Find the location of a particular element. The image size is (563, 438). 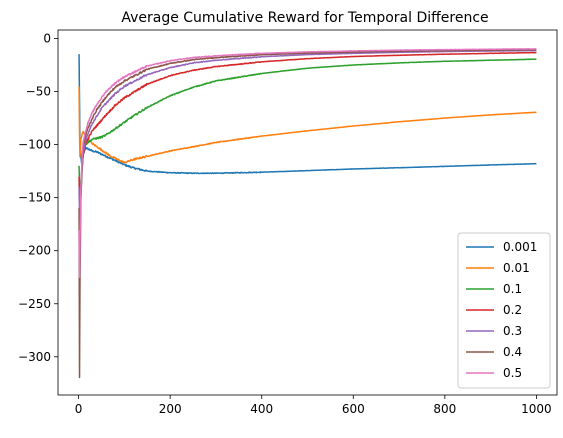

y-tick-label: −100 is located at coordinates (34, 145).